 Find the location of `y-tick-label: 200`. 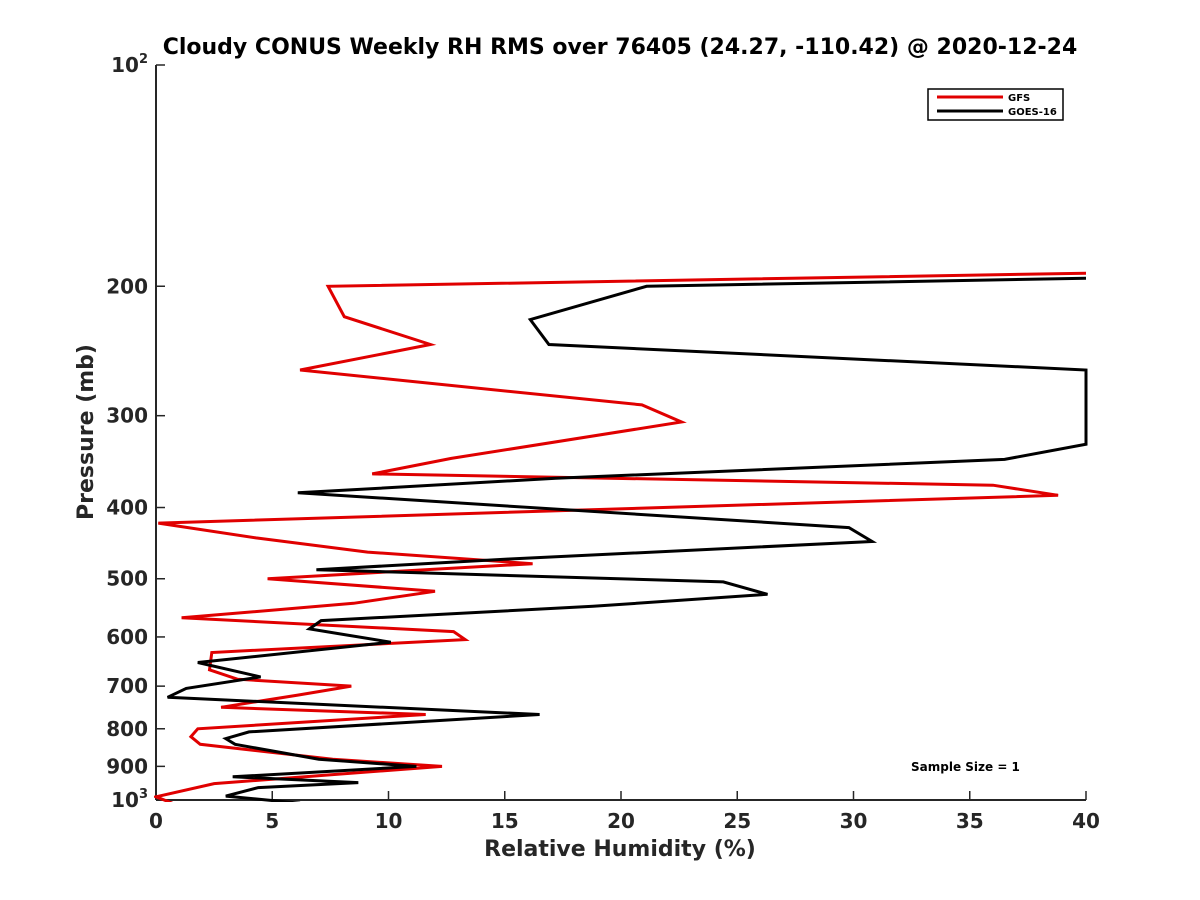

y-tick-label: 200 is located at coordinates (127, 286).